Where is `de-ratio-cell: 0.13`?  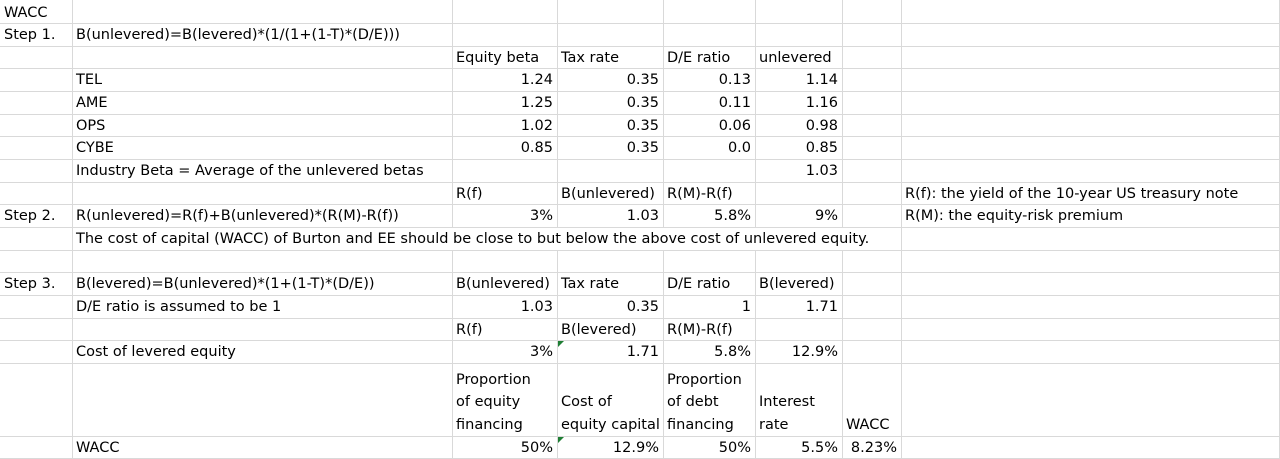 de-ratio-cell: 0.13 is located at coordinates (734, 80).